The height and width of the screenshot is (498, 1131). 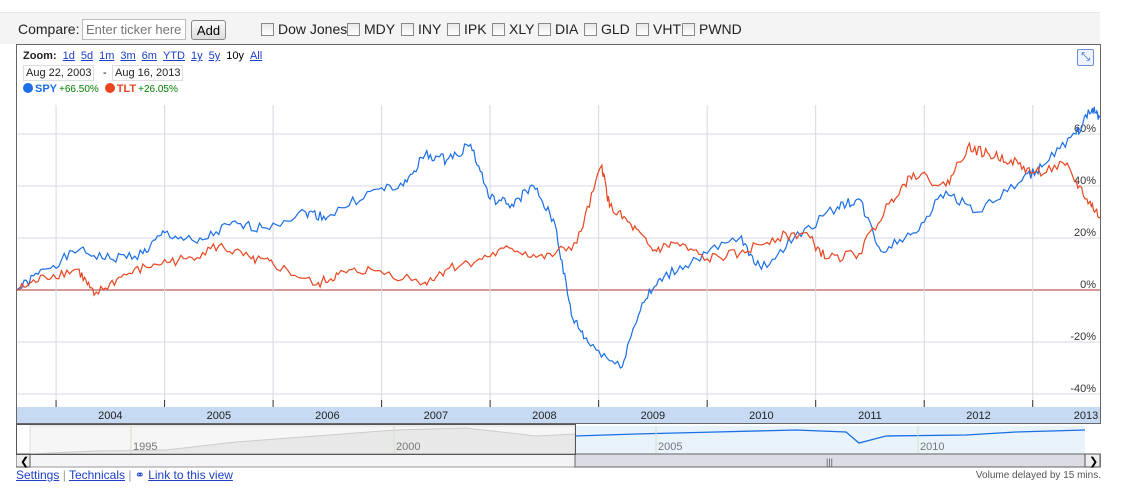 I want to click on zoom-option-6m: 6m, so click(x=149, y=56).